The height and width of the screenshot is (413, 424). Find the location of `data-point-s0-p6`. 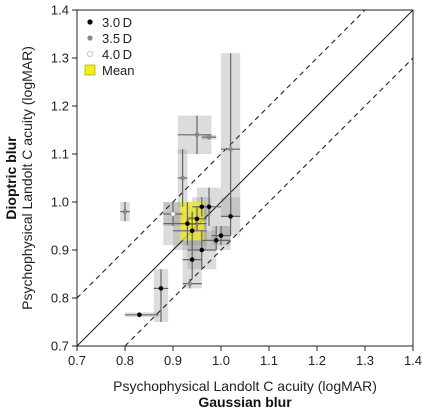

data-point-s0-p6 is located at coordinates (202, 207).